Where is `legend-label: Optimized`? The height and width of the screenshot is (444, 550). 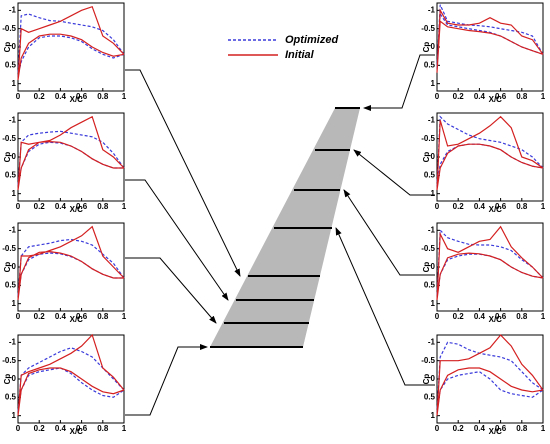 legend-label: Optimized is located at coordinates (311, 40).